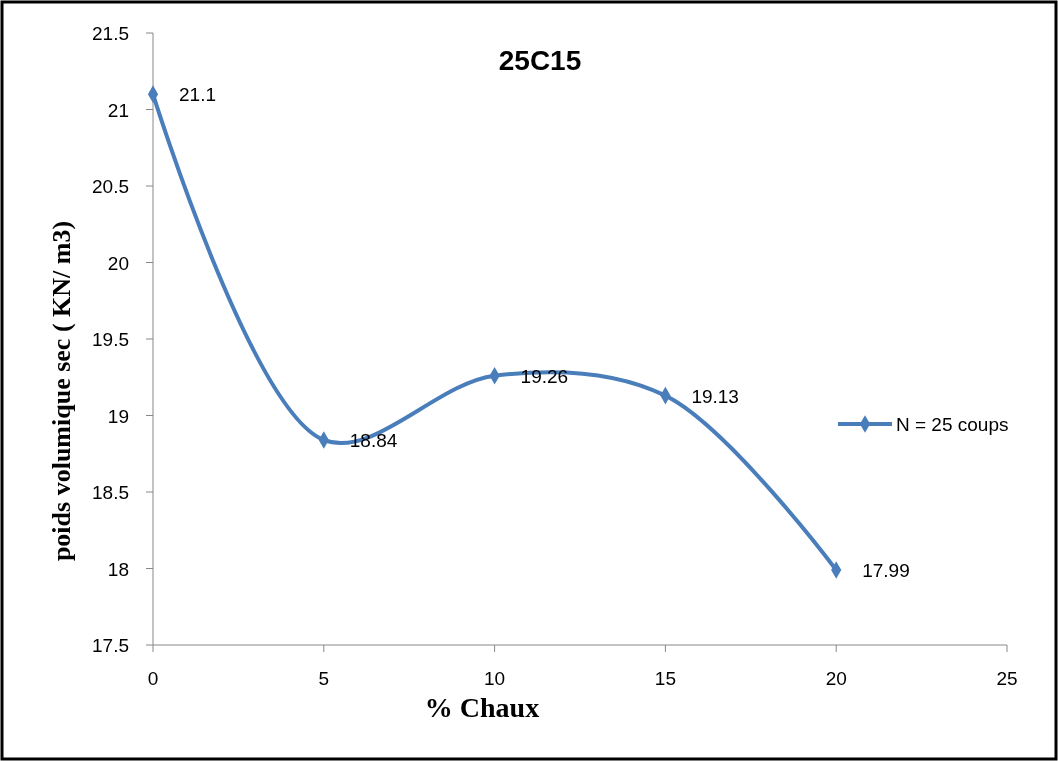  I want to click on x-tick-label: 5, so click(324, 678).